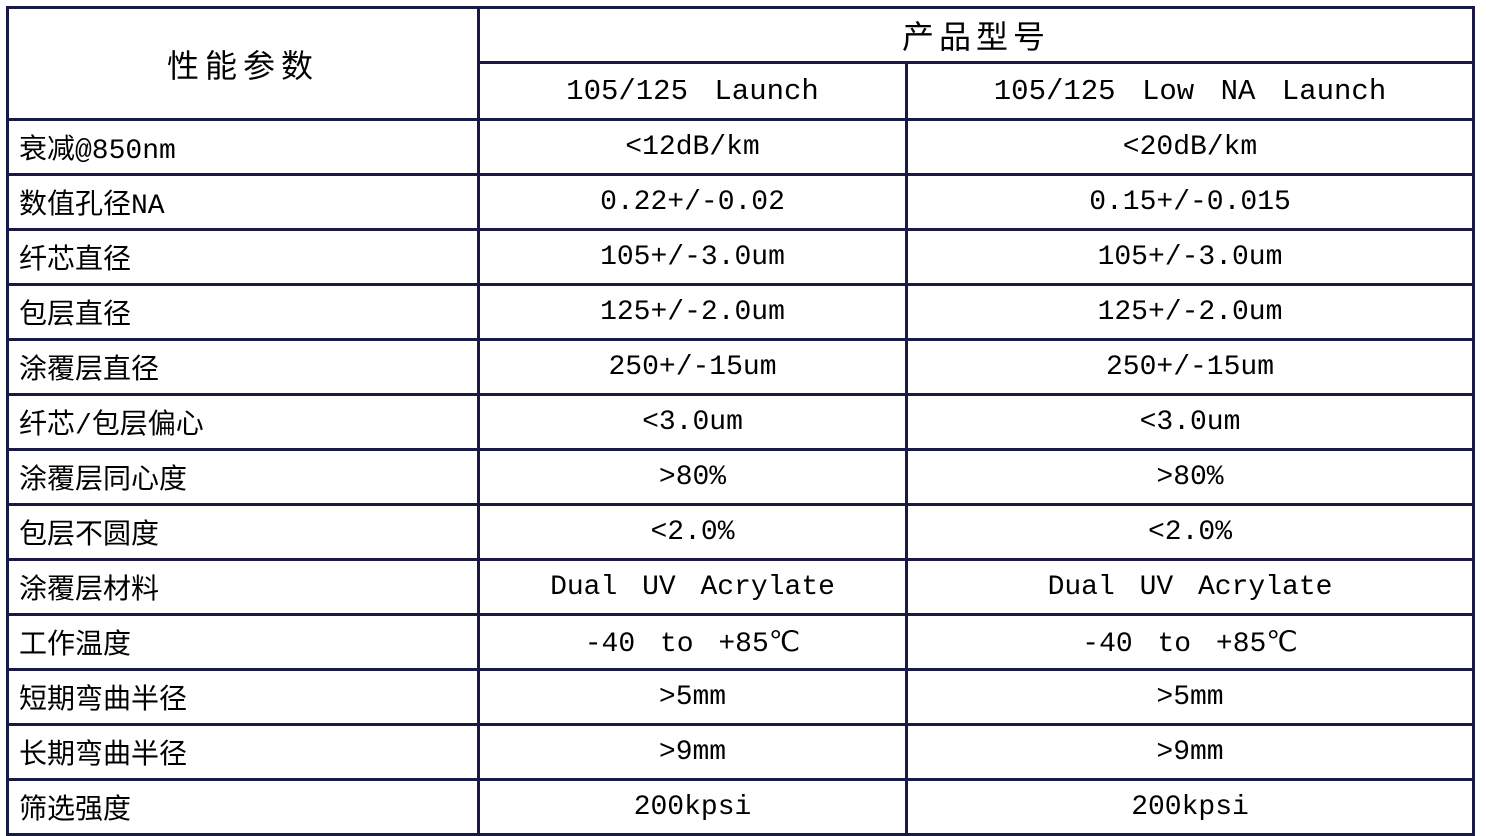 This screenshot has width=1486, height=836. Describe the element at coordinates (243, 367) in the screenshot. I see `row-label: 涂覆层直径` at that location.